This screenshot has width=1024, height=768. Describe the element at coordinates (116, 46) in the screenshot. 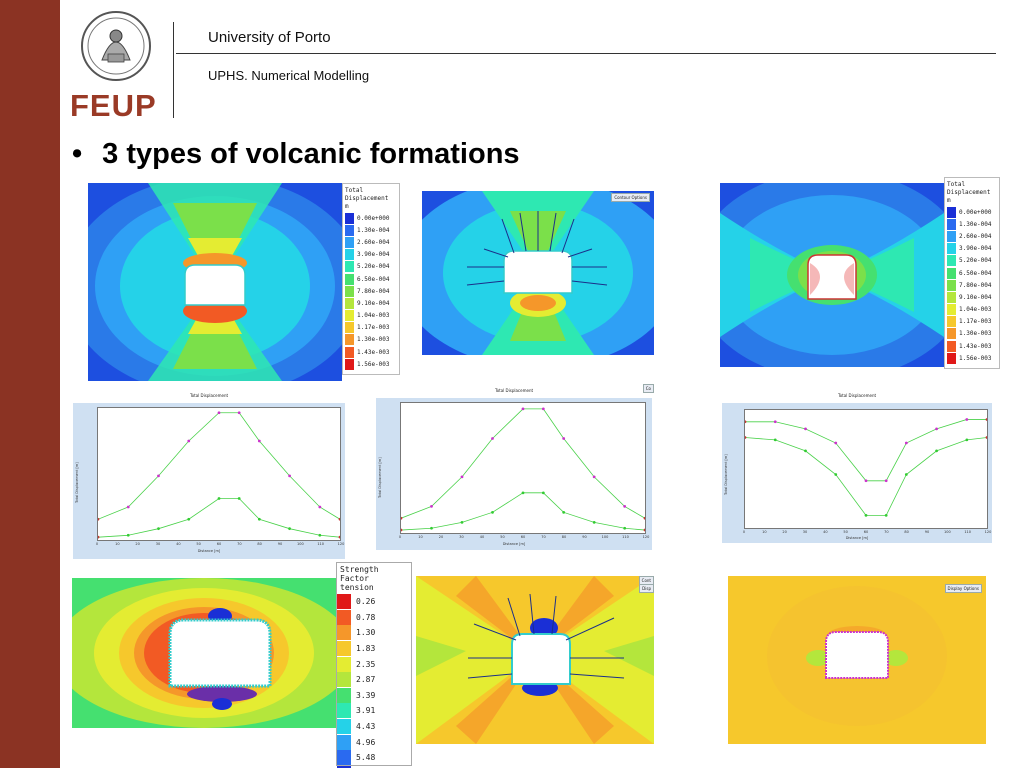

I see `university-seal-icon` at that location.